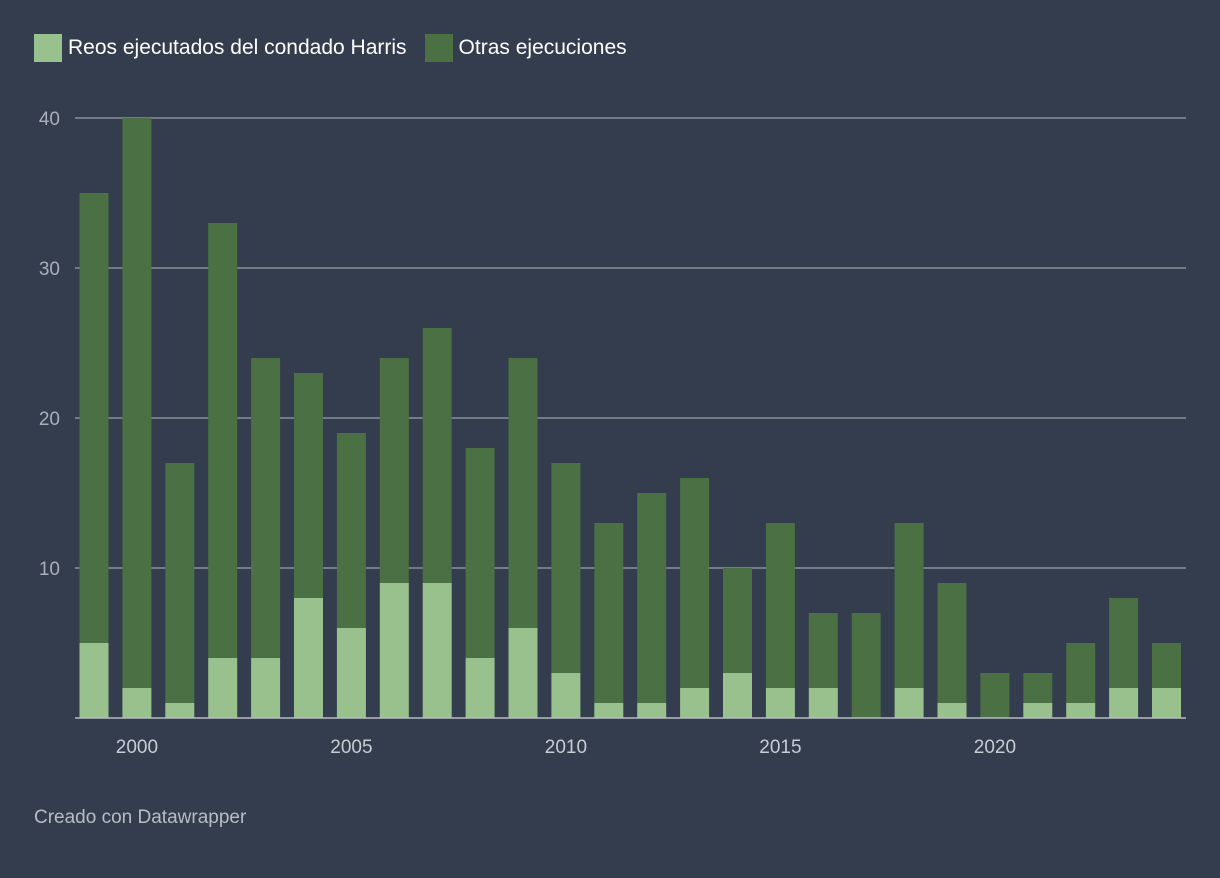  Describe the element at coordinates (49, 569) in the screenshot. I see `y-tick-label: 10` at that location.